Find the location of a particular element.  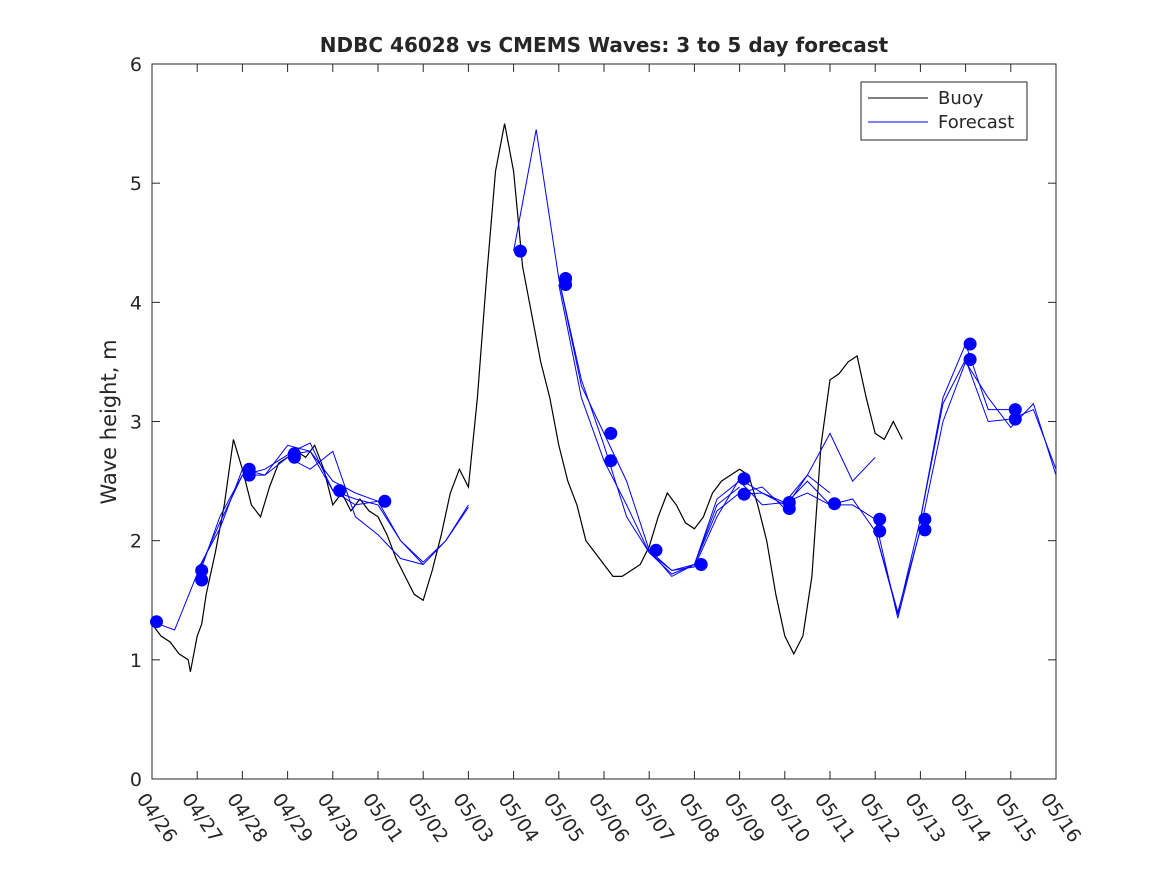

legend-box is located at coordinates (944, 111).